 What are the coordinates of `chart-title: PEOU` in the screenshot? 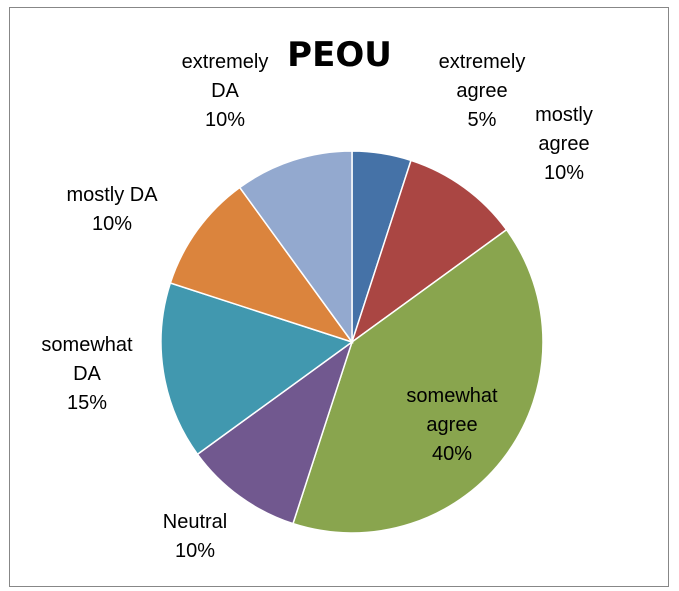 It's located at (339, 55).